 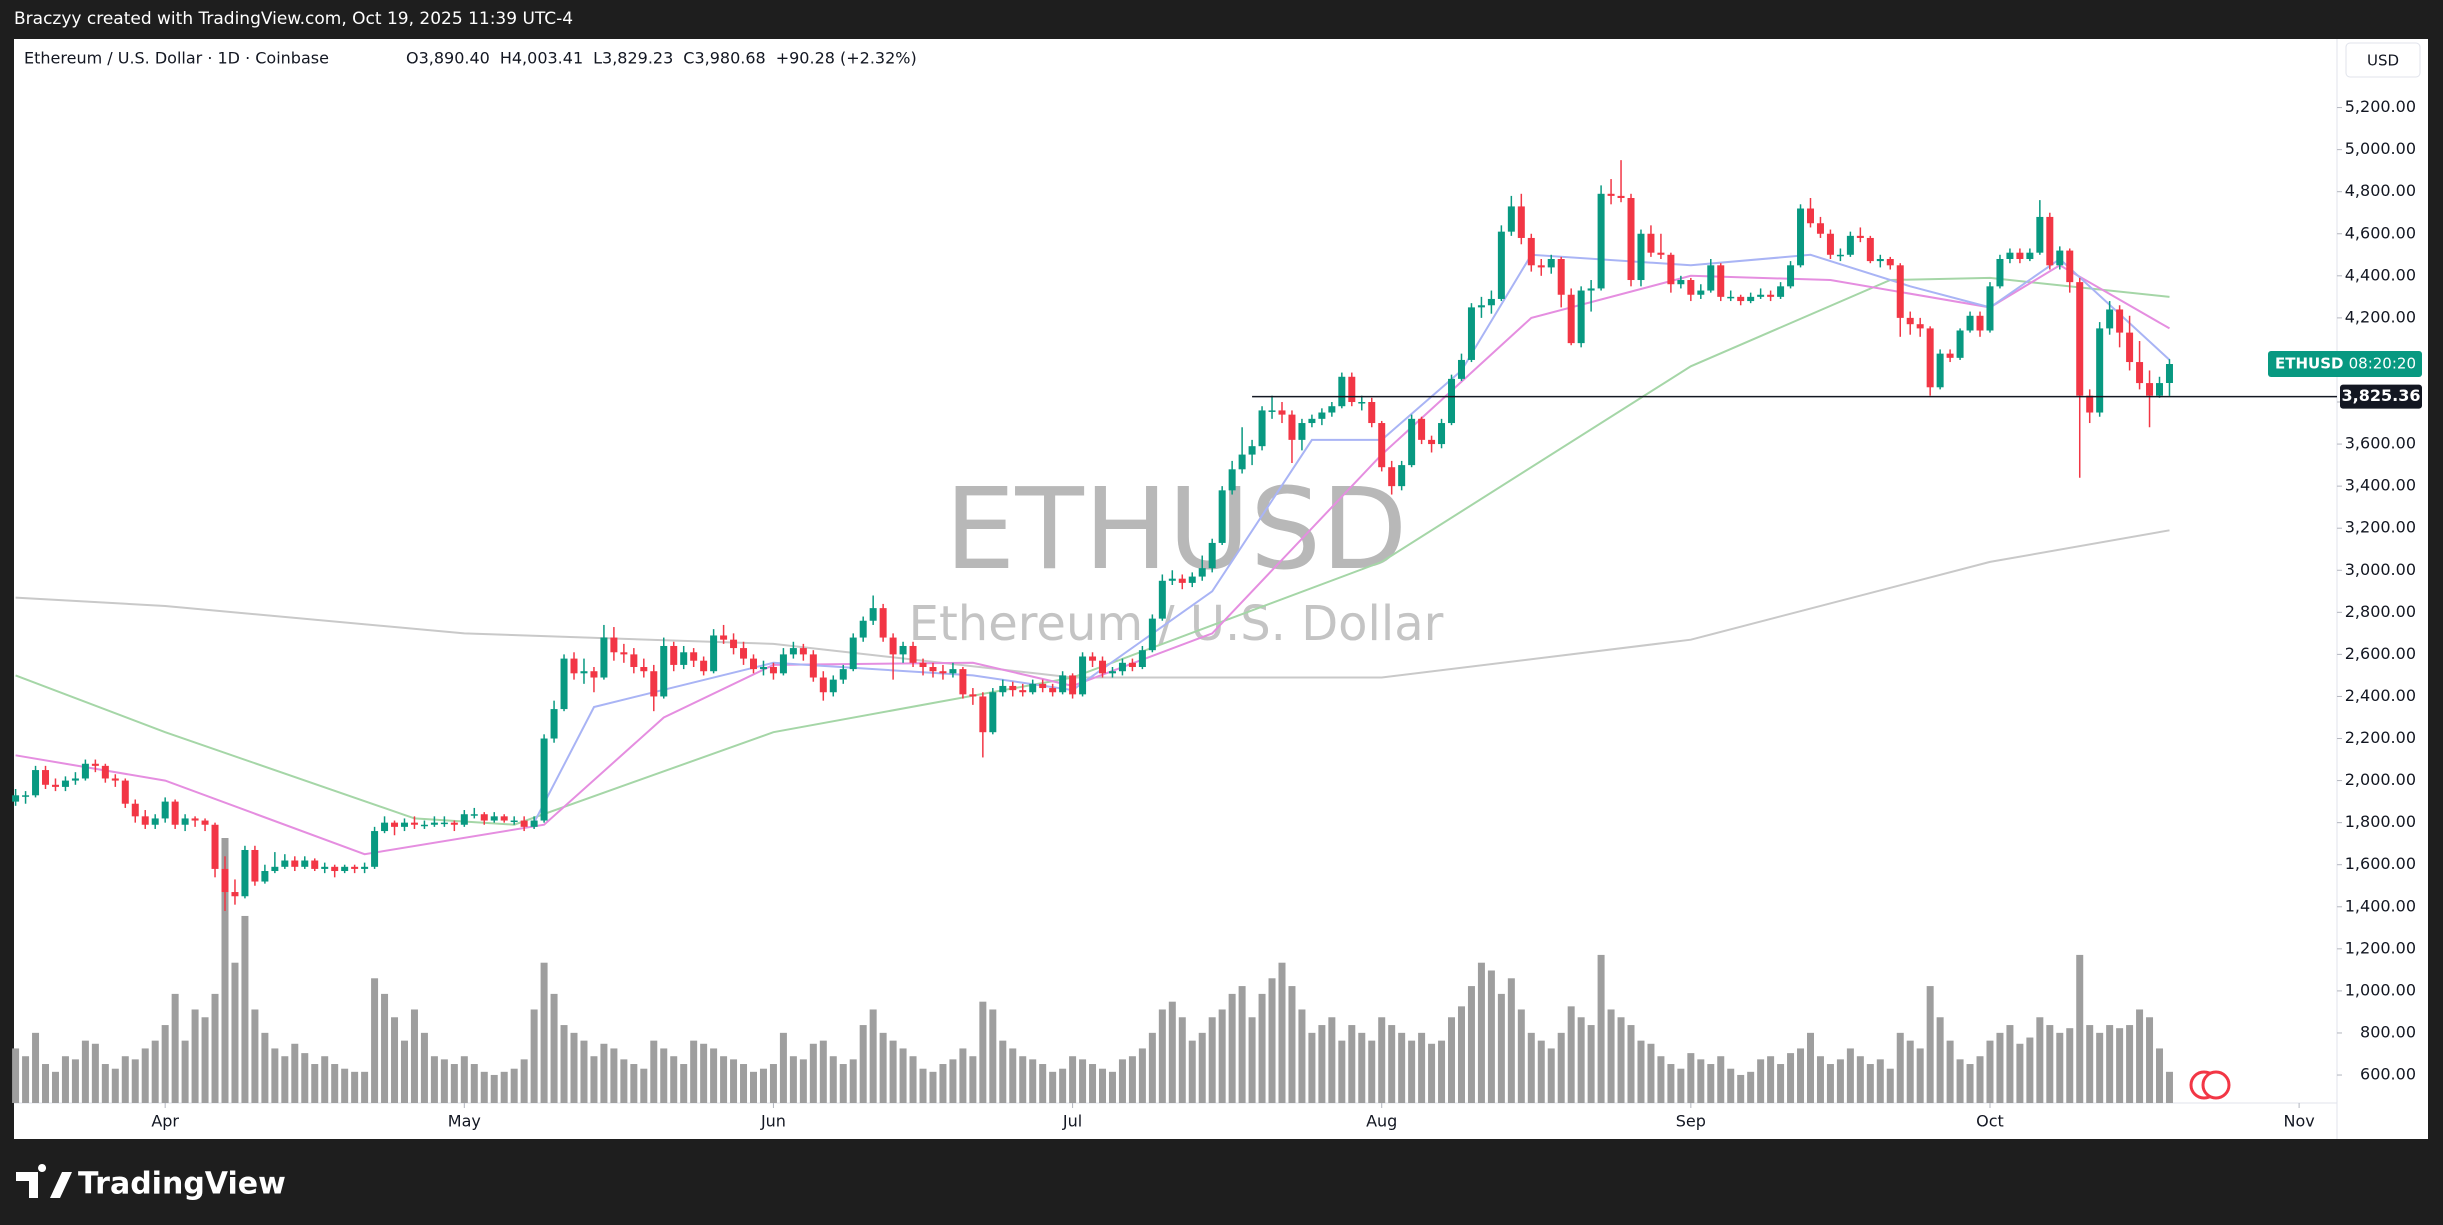 What do you see at coordinates (2381, 395) in the screenshot?
I see `hline-label: 3,825.36` at bounding box center [2381, 395].